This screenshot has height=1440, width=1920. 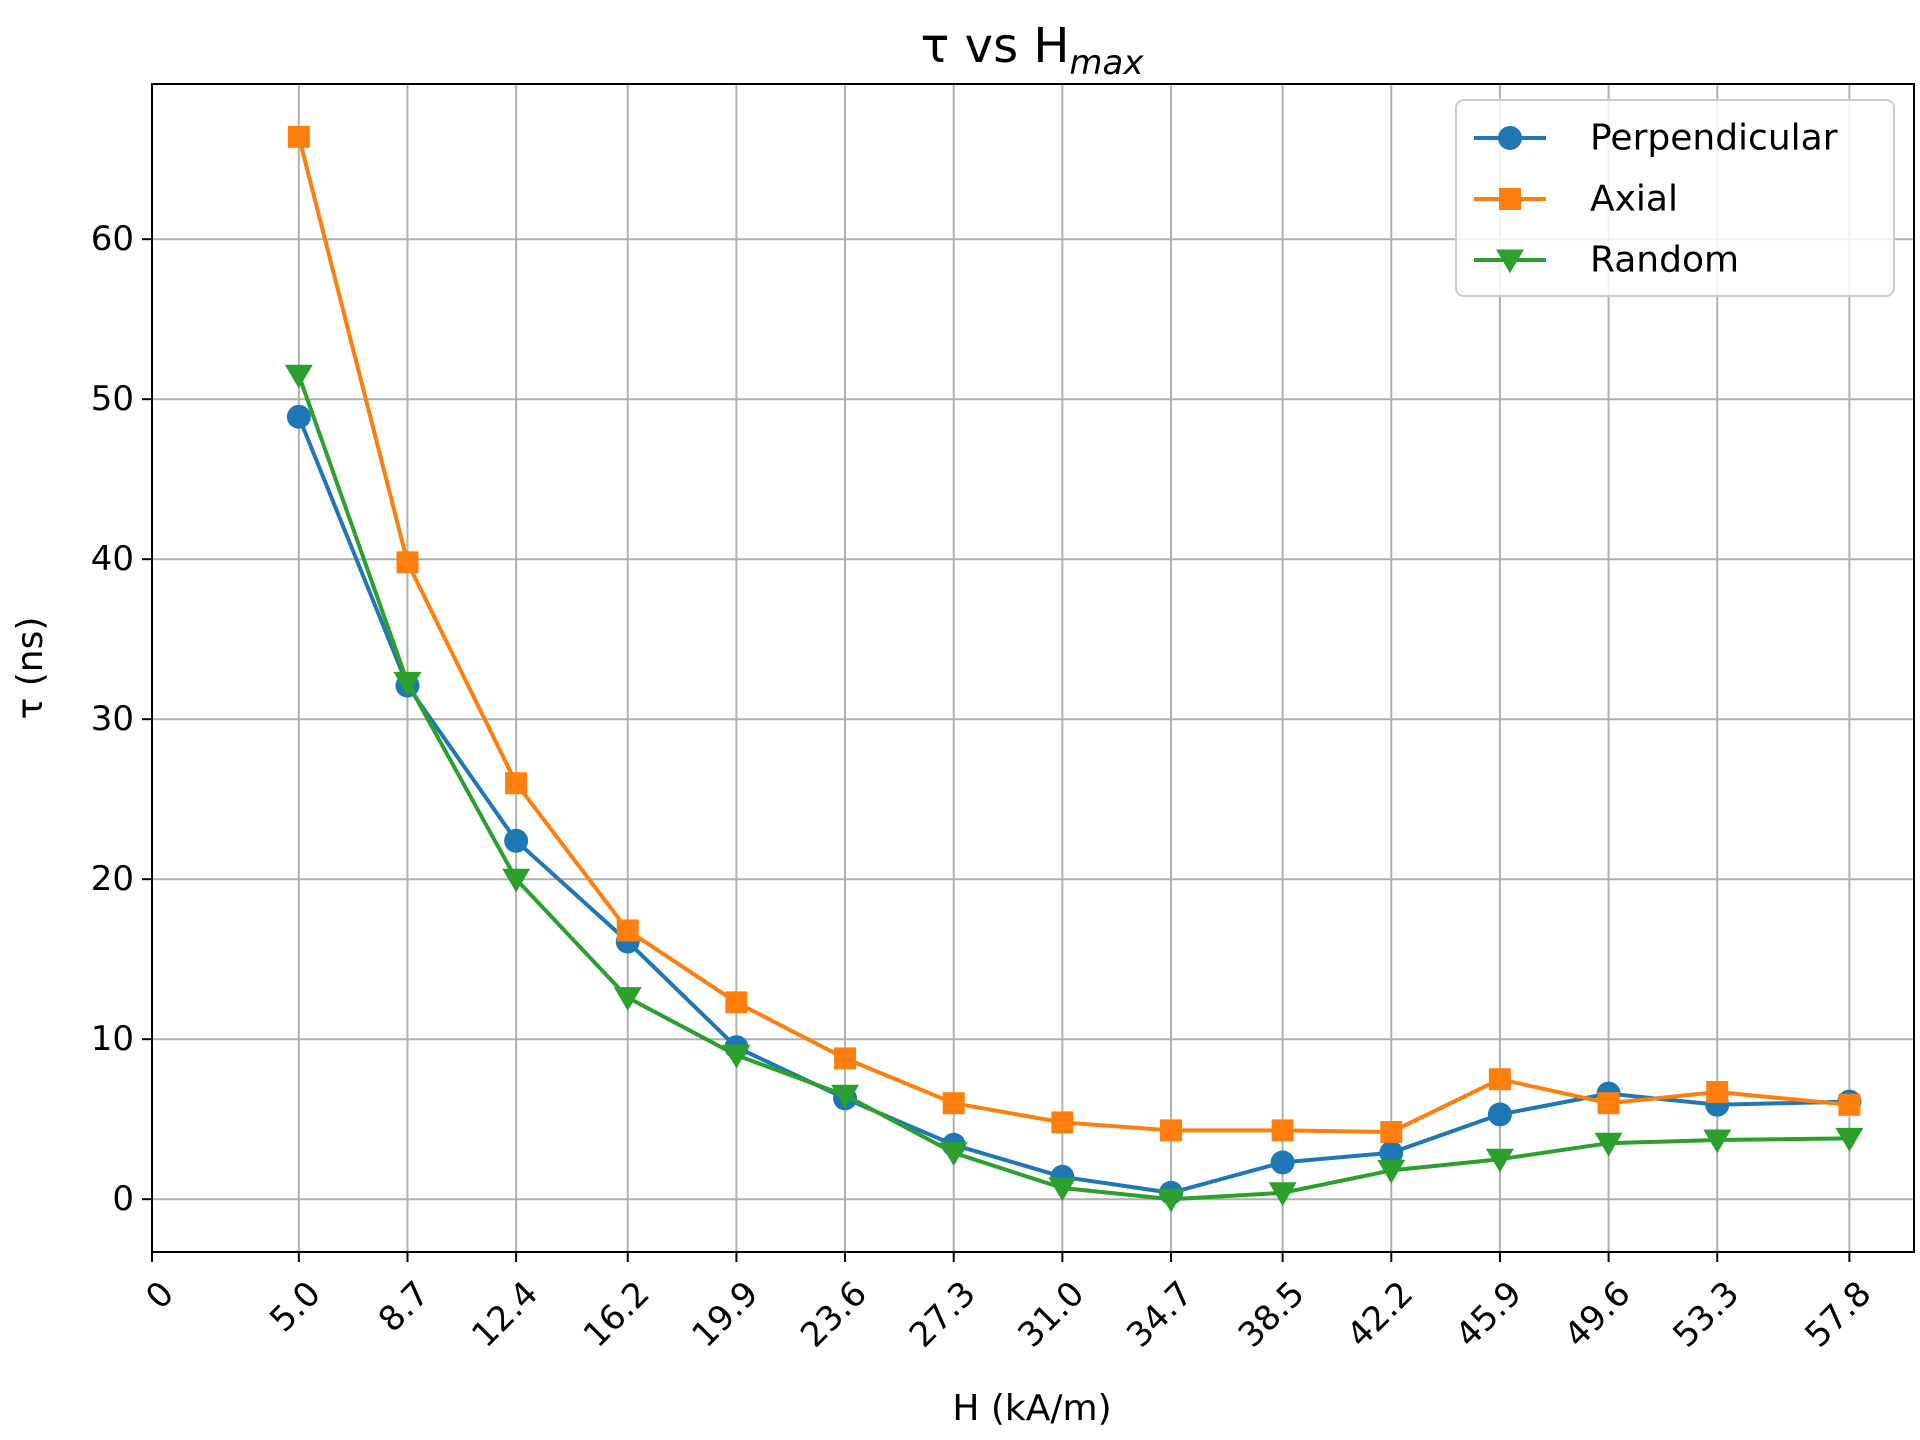 I want to click on legend-item-perpendicular: Perpendicular, so click(x=1656, y=138).